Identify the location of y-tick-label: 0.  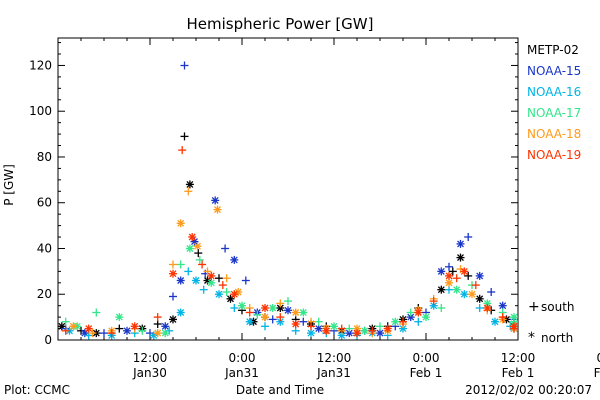
(48, 340).